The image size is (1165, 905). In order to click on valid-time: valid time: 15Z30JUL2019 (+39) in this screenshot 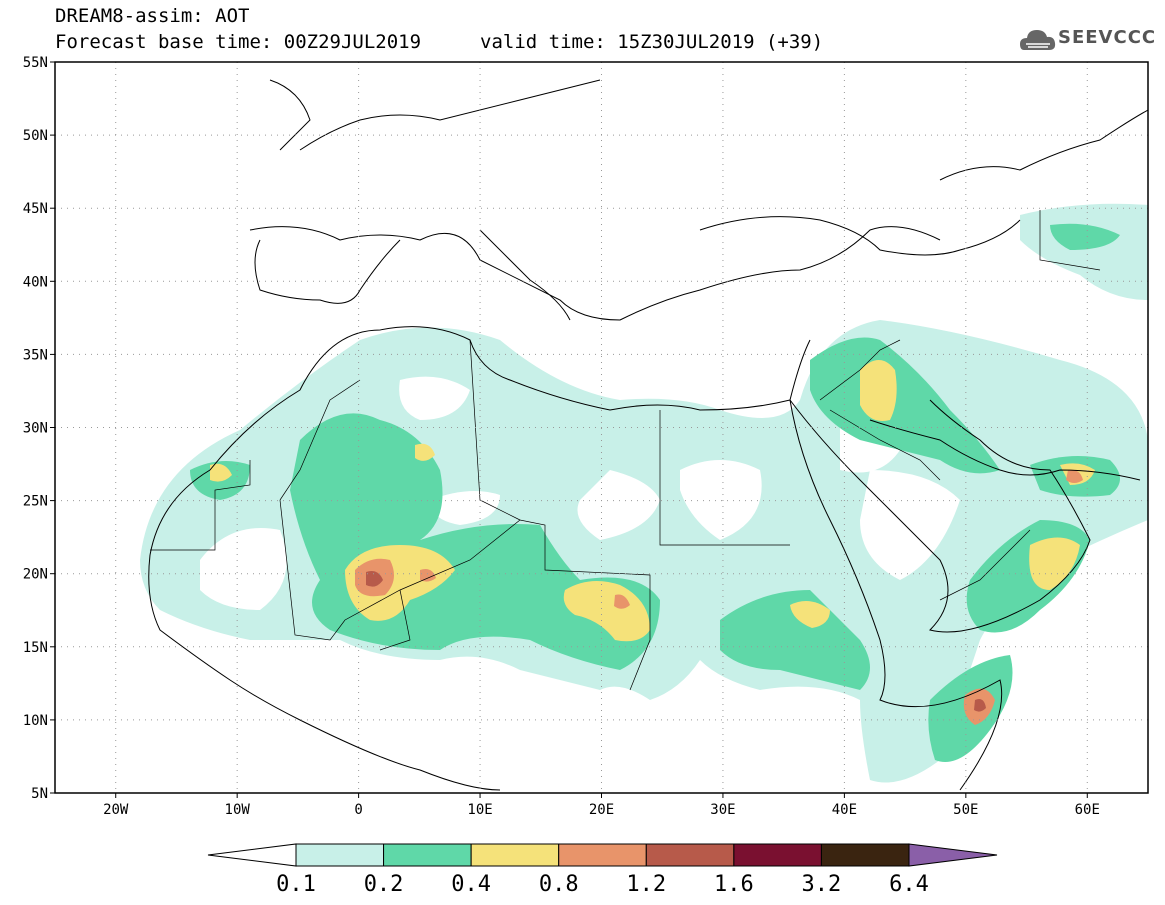, I will do `click(652, 42)`.